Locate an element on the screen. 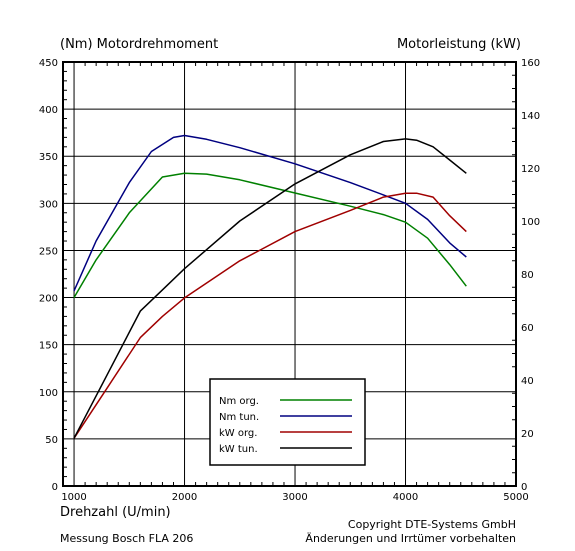 This screenshot has height=551, width=575. legend-box is located at coordinates (287, 422).